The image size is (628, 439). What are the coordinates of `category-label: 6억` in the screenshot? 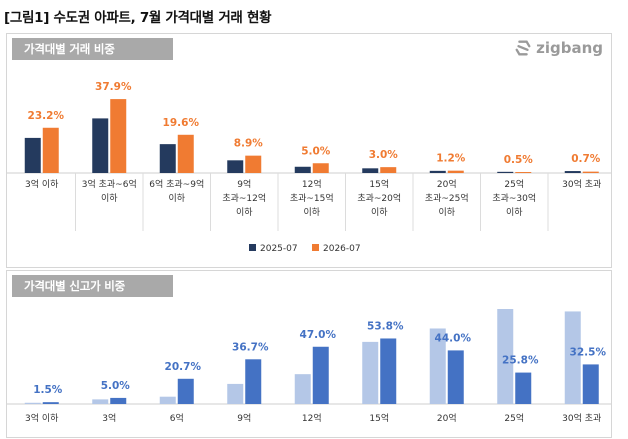 It's located at (177, 418).